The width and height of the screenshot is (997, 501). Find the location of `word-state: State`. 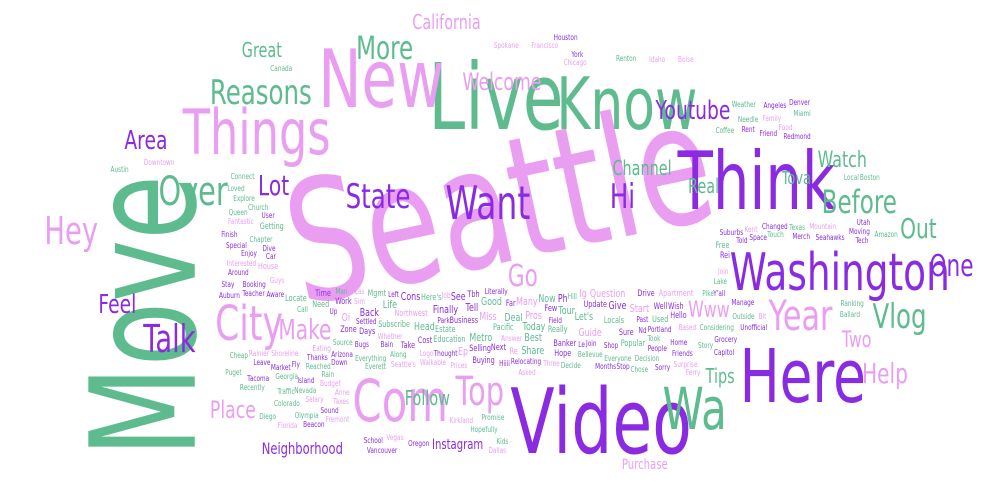

word-state: State is located at coordinates (378, 197).